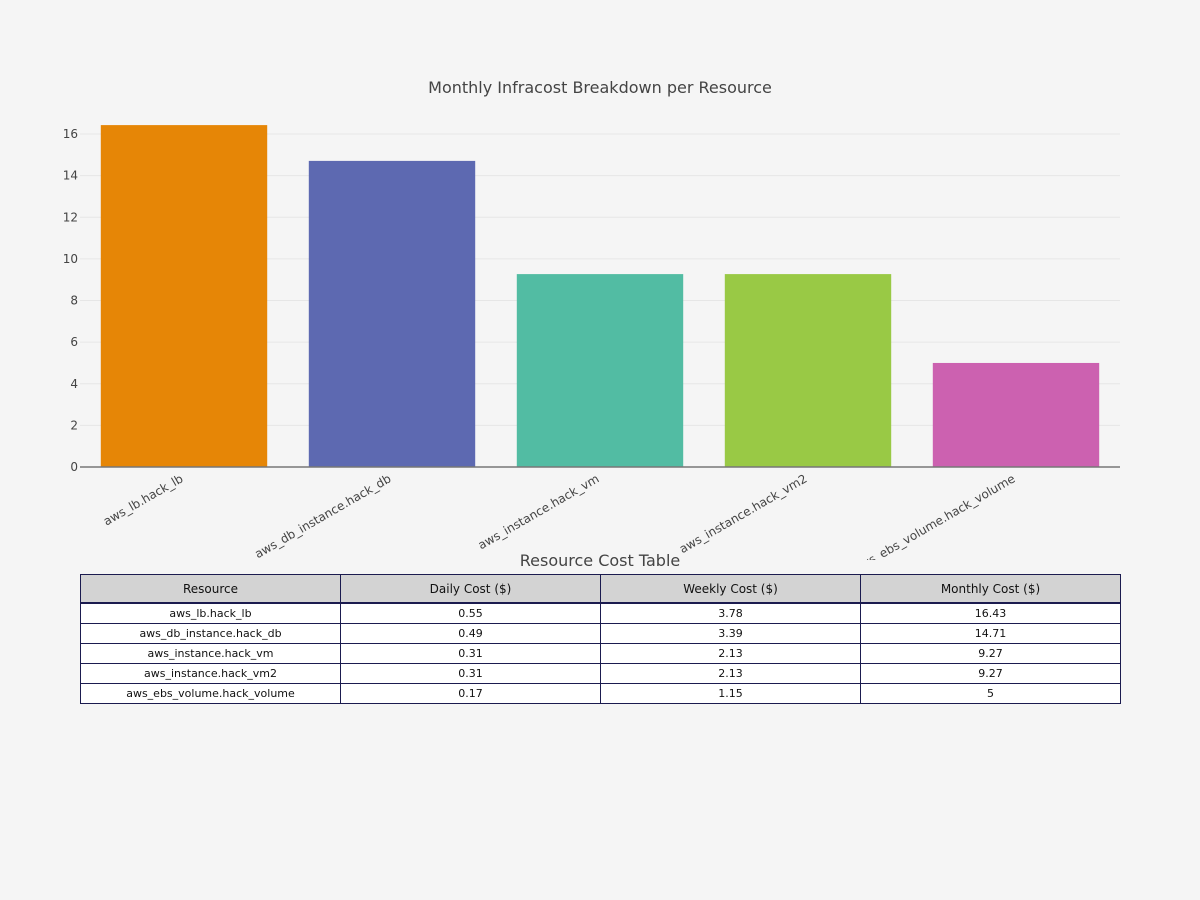 The width and height of the screenshot is (1200, 900). Describe the element at coordinates (990, 613) in the screenshot. I see `cell-monthly-cost: 16.43` at that location.